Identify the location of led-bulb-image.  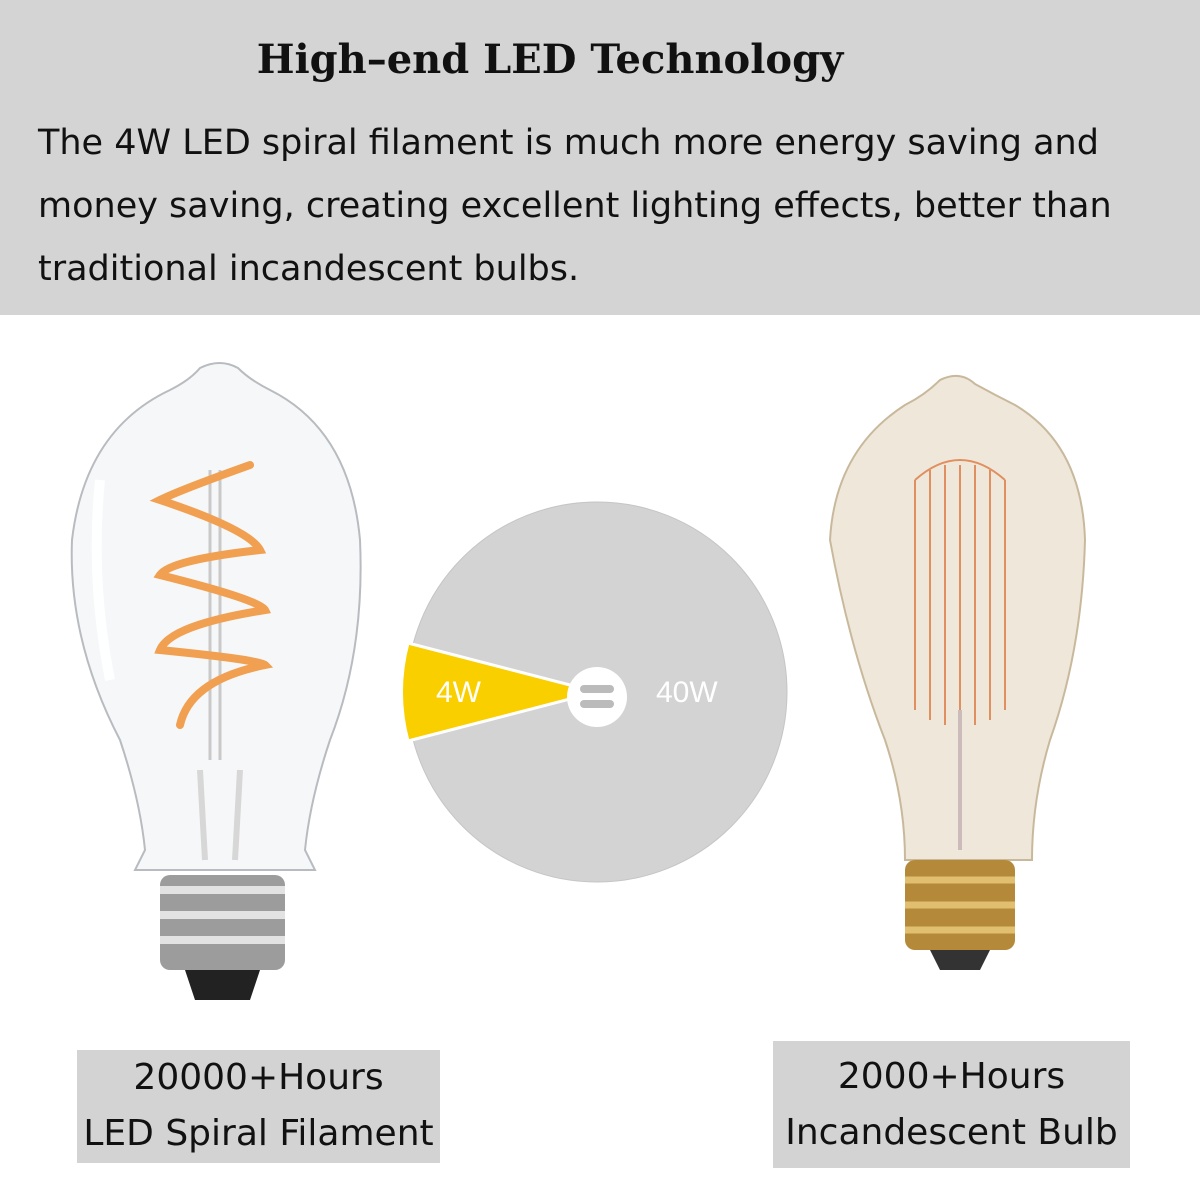
(216, 681).